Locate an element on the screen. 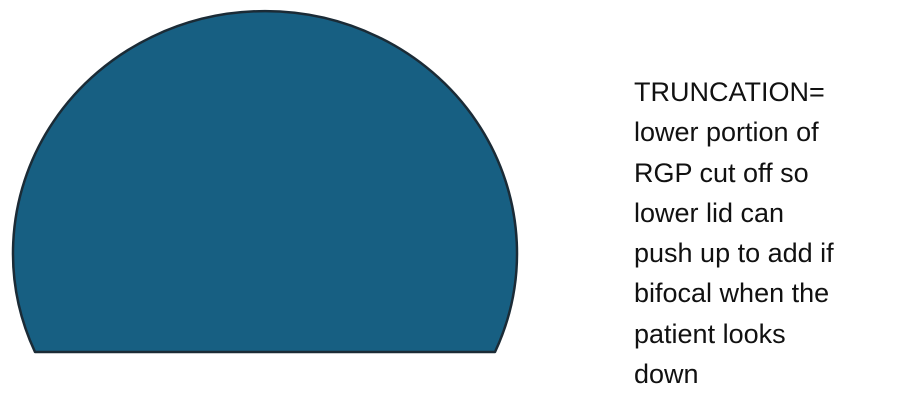 This screenshot has height=411, width=905. caption-line: bifocal when the is located at coordinates (732, 293).